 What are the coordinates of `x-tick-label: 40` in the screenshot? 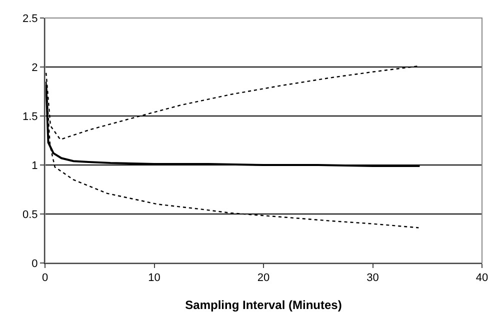 It's located at (482, 278).